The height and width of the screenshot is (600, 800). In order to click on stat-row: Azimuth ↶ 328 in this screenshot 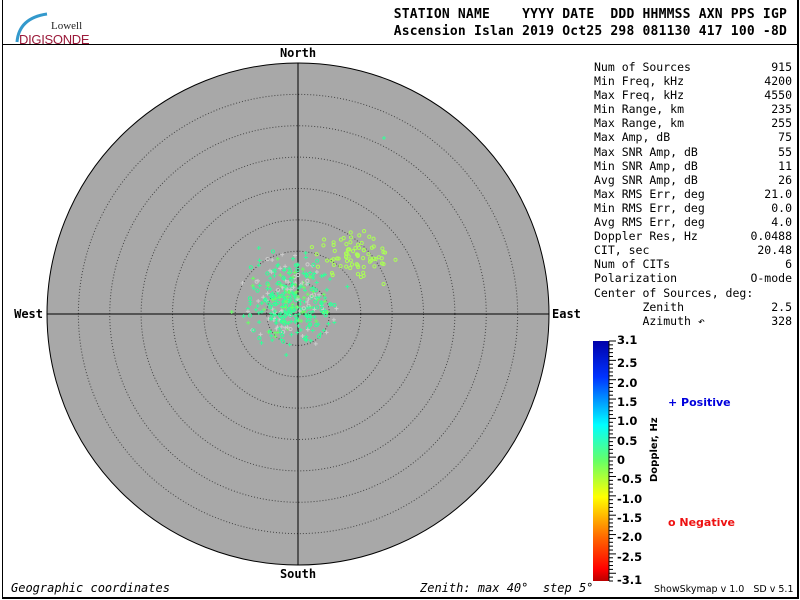, I will do `click(693, 321)`.